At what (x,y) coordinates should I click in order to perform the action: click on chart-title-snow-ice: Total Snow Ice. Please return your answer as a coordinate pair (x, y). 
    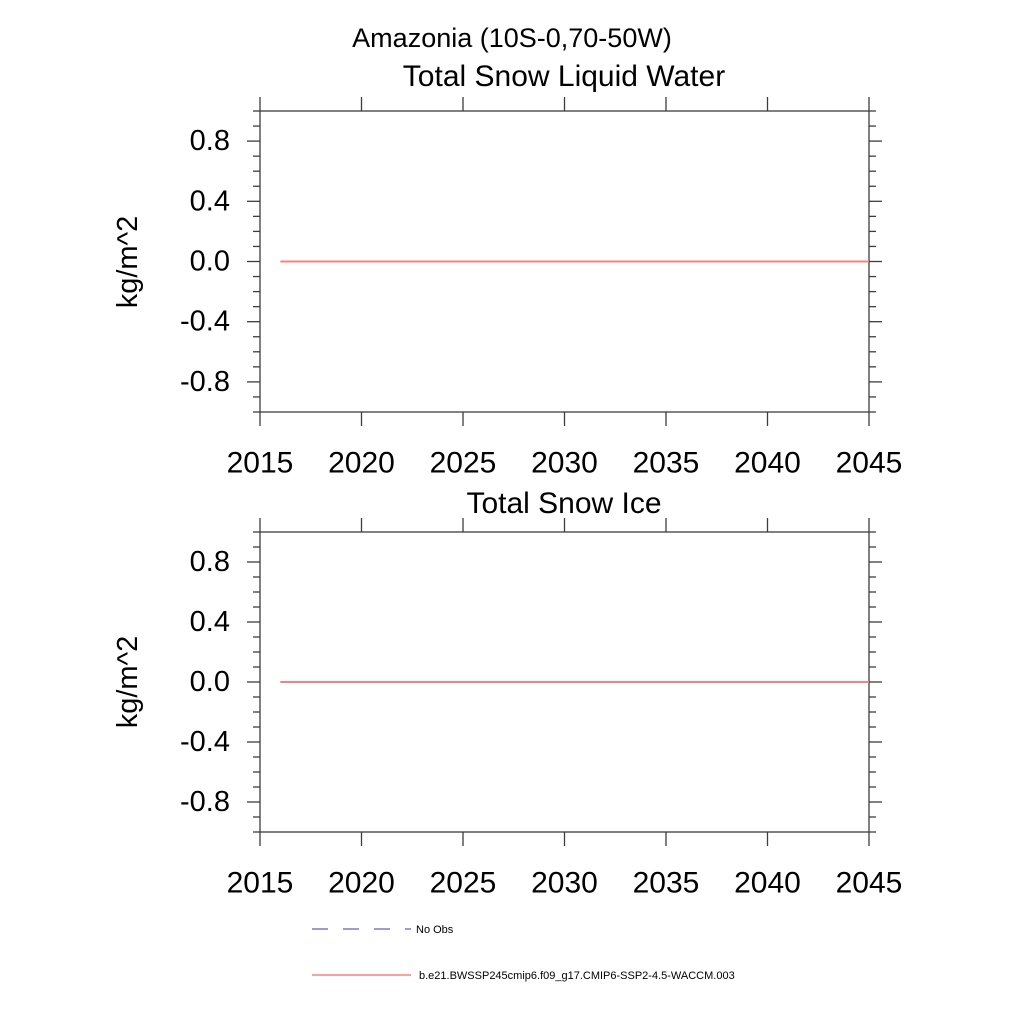
    Looking at the image, I should click on (563, 503).